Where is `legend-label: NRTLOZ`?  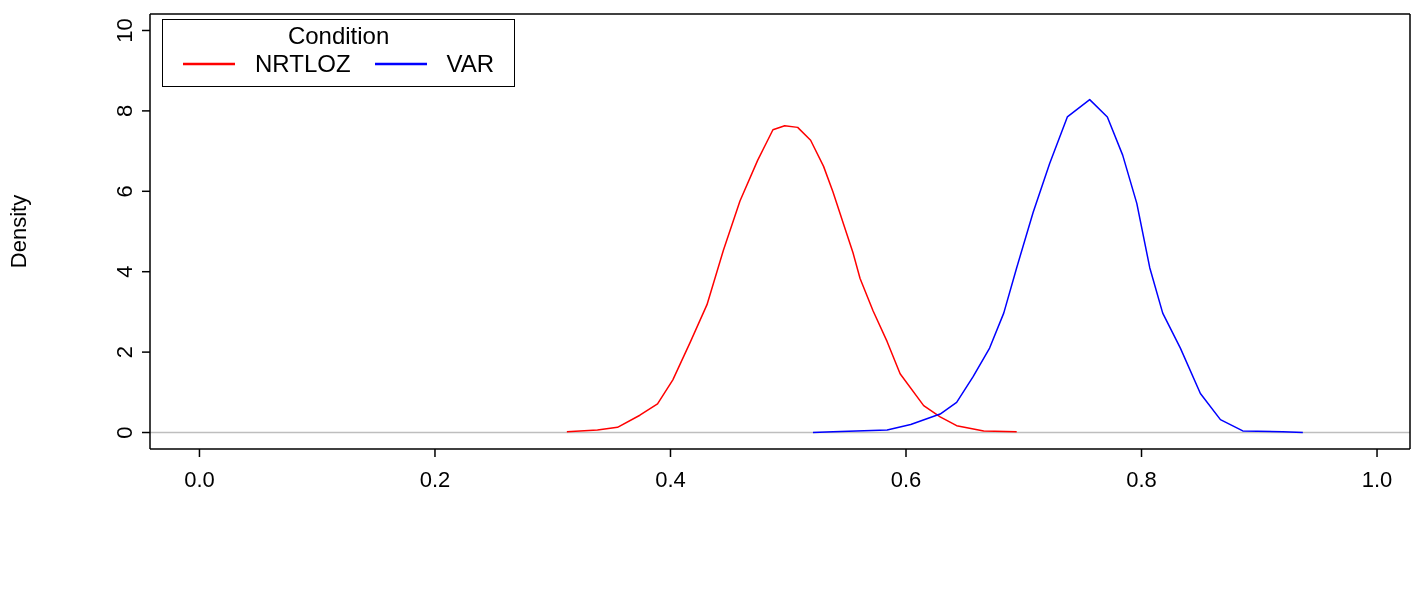
legend-label: NRTLOZ is located at coordinates (303, 64).